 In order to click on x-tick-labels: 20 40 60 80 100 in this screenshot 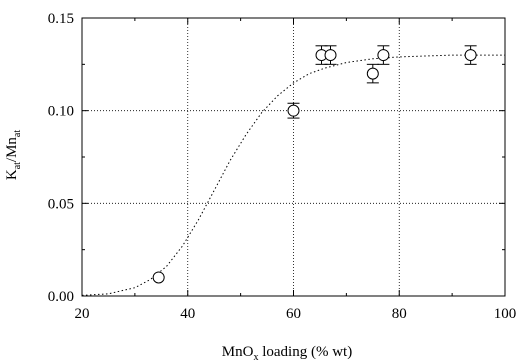, I will do `click(296, 314)`.